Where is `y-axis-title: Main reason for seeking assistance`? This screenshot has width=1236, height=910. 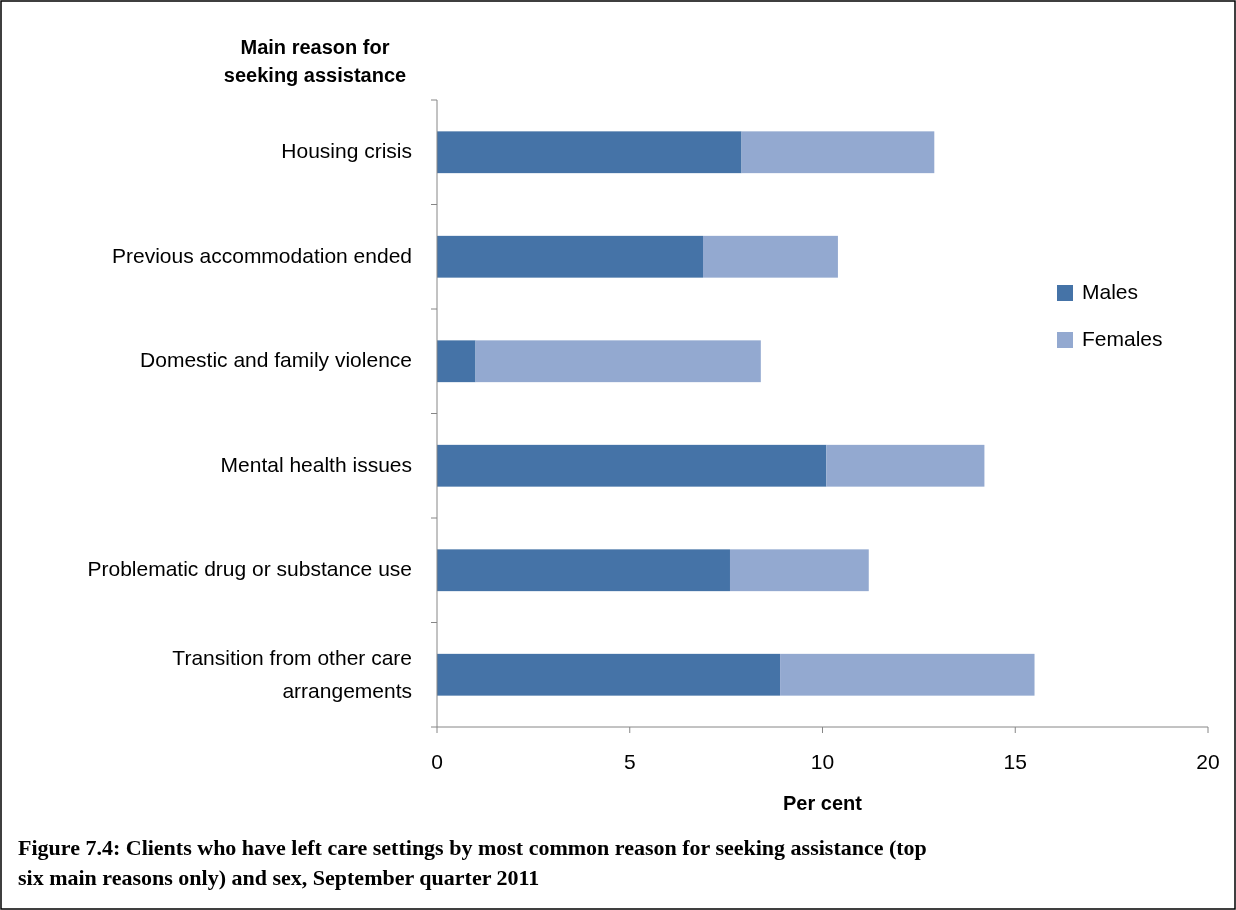 y-axis-title: Main reason for seeking assistance is located at coordinates (315, 61).